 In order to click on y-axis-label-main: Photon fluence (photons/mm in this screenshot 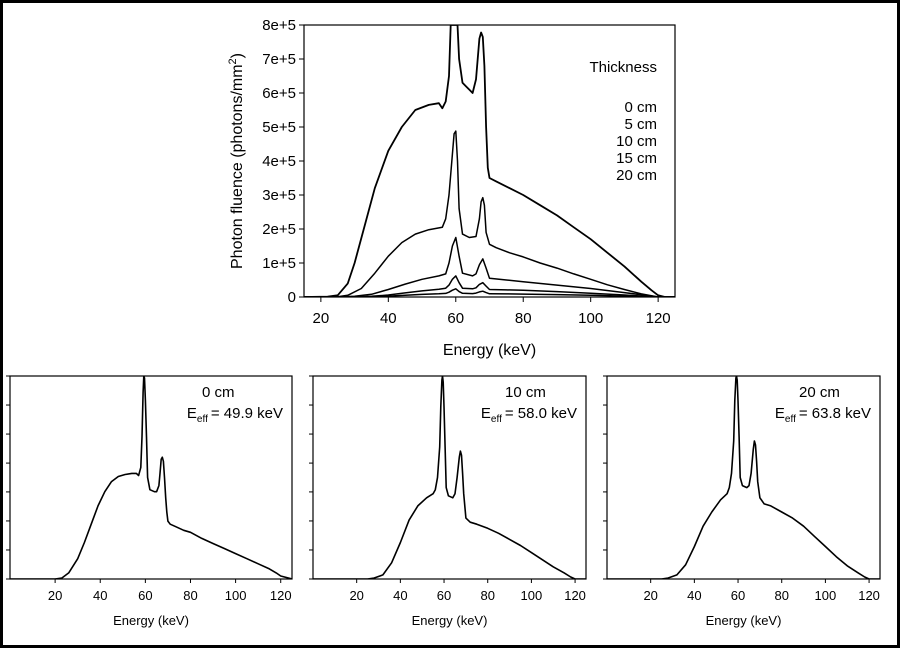, I will do `click(237, 166)`.